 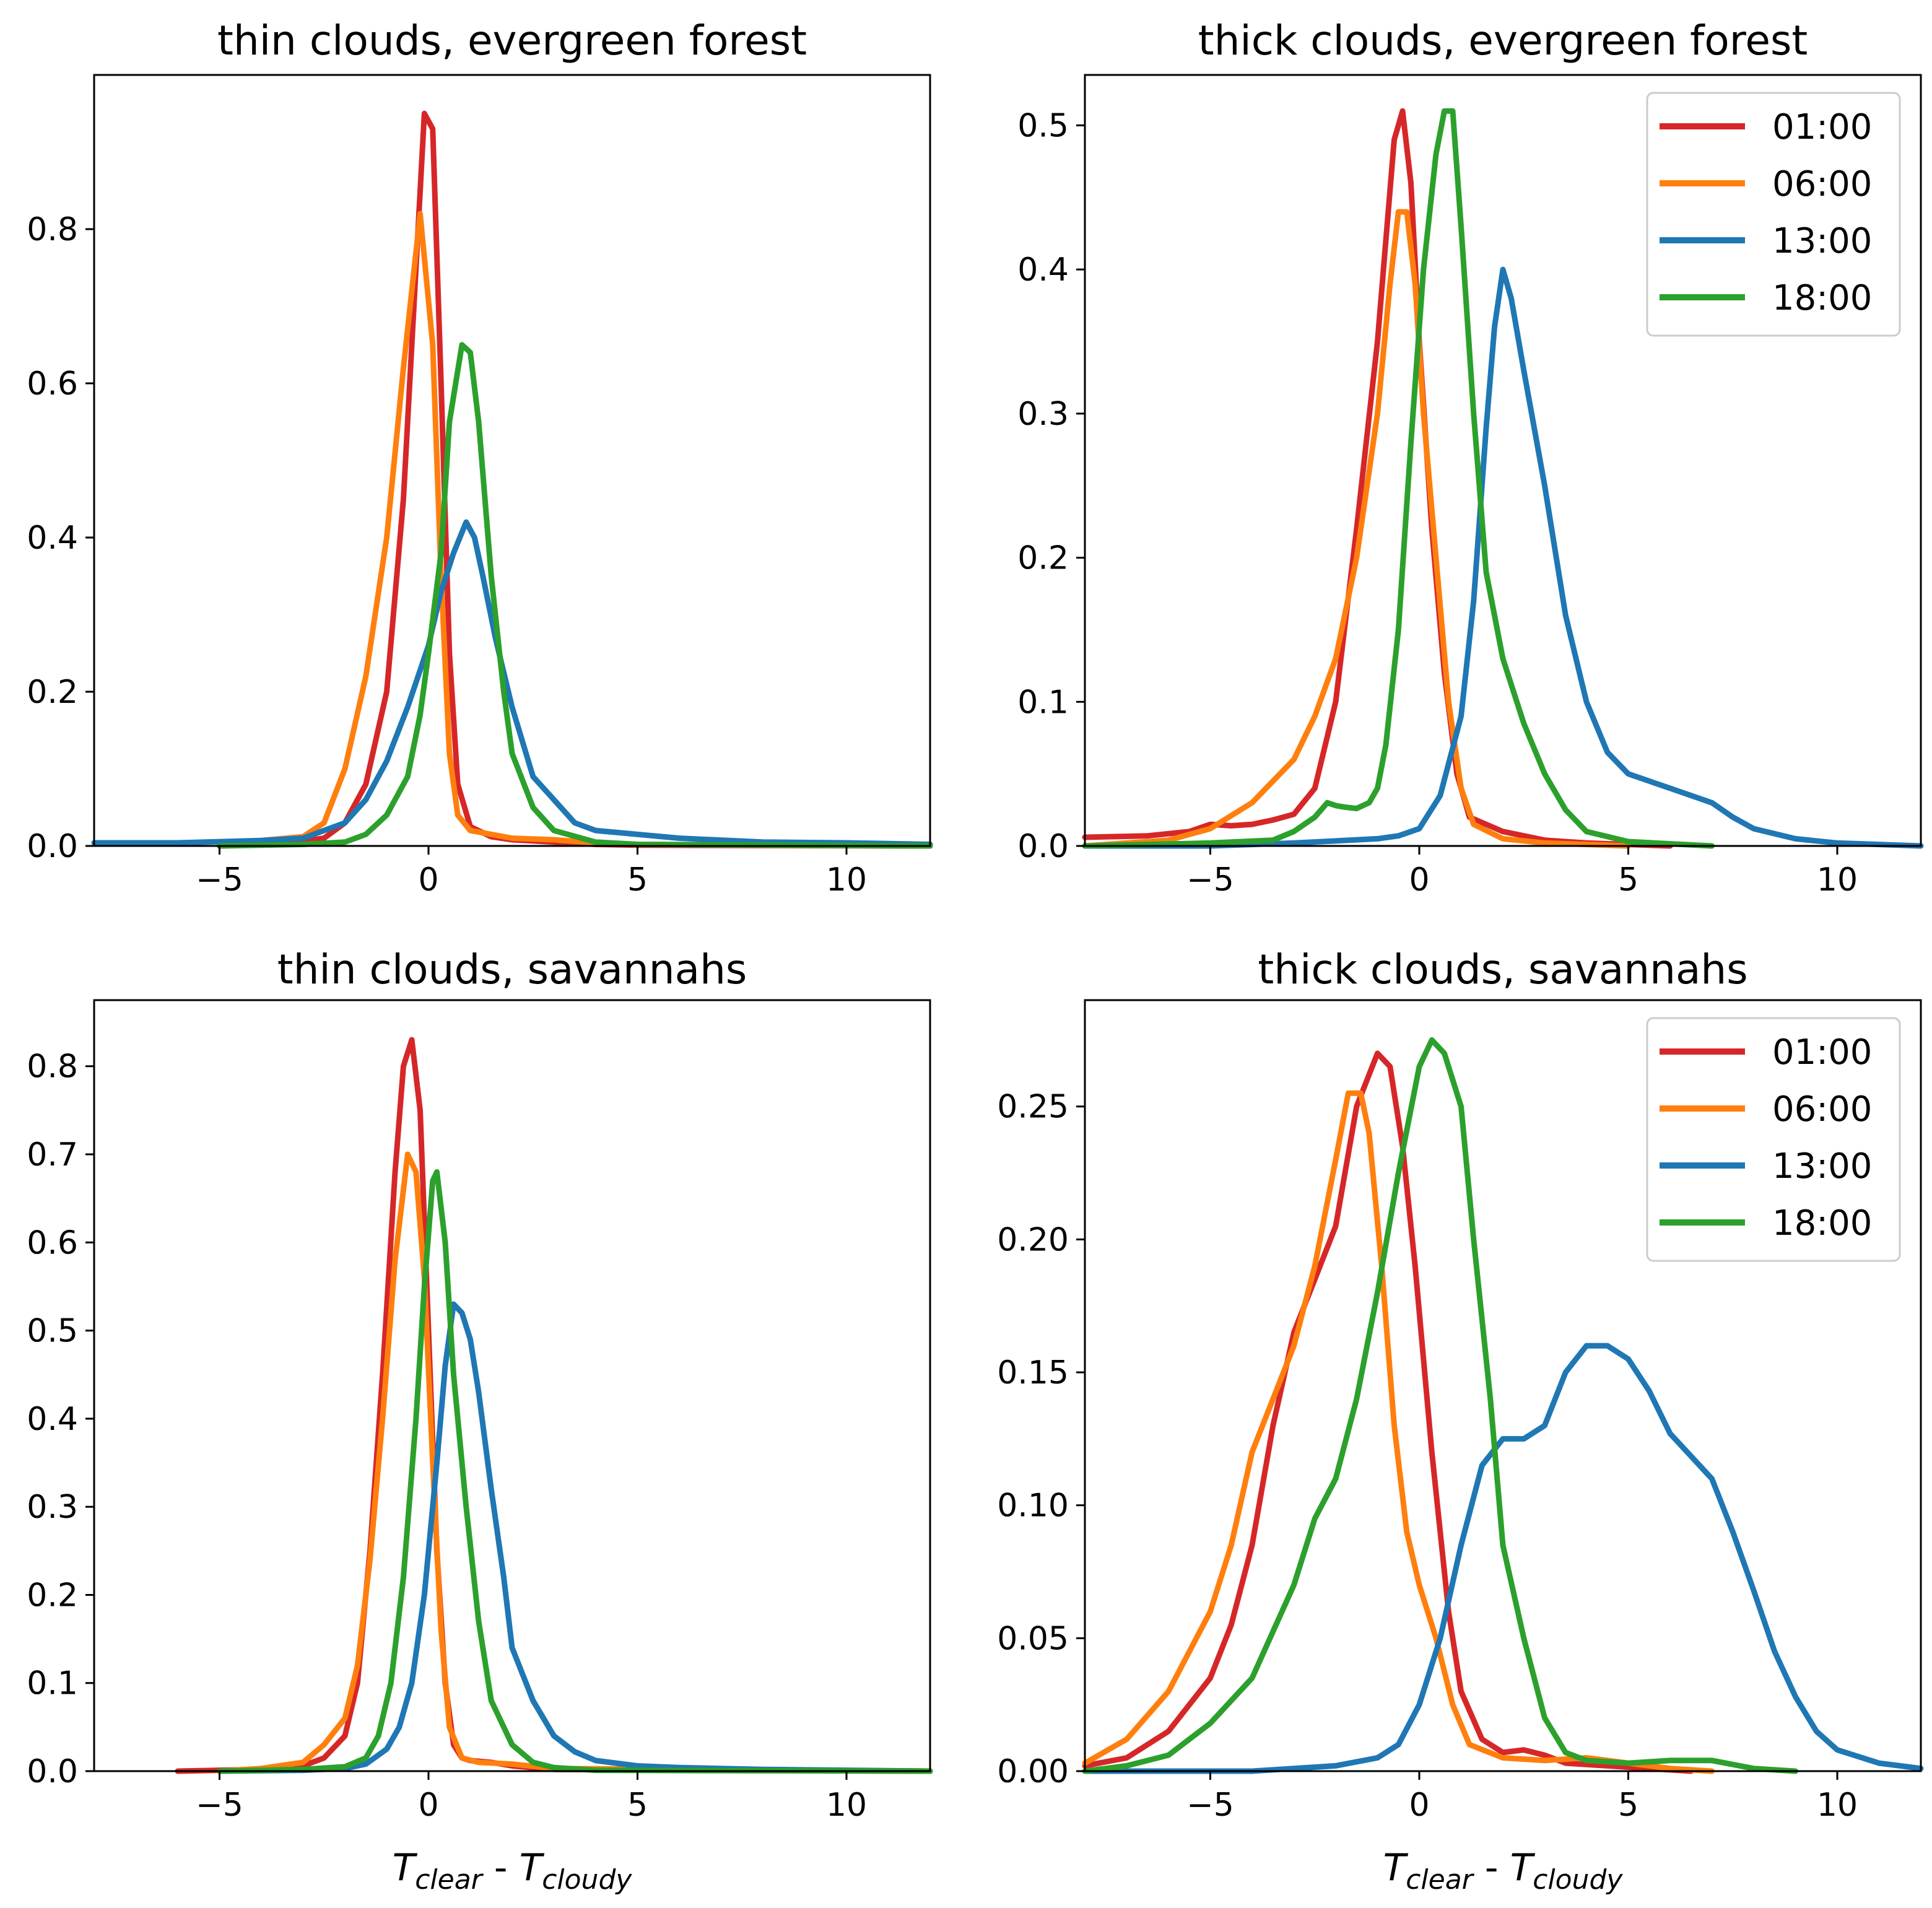 What do you see at coordinates (512, 40) in the screenshot?
I see `panel-title: thin clouds, evergreen forest` at bounding box center [512, 40].